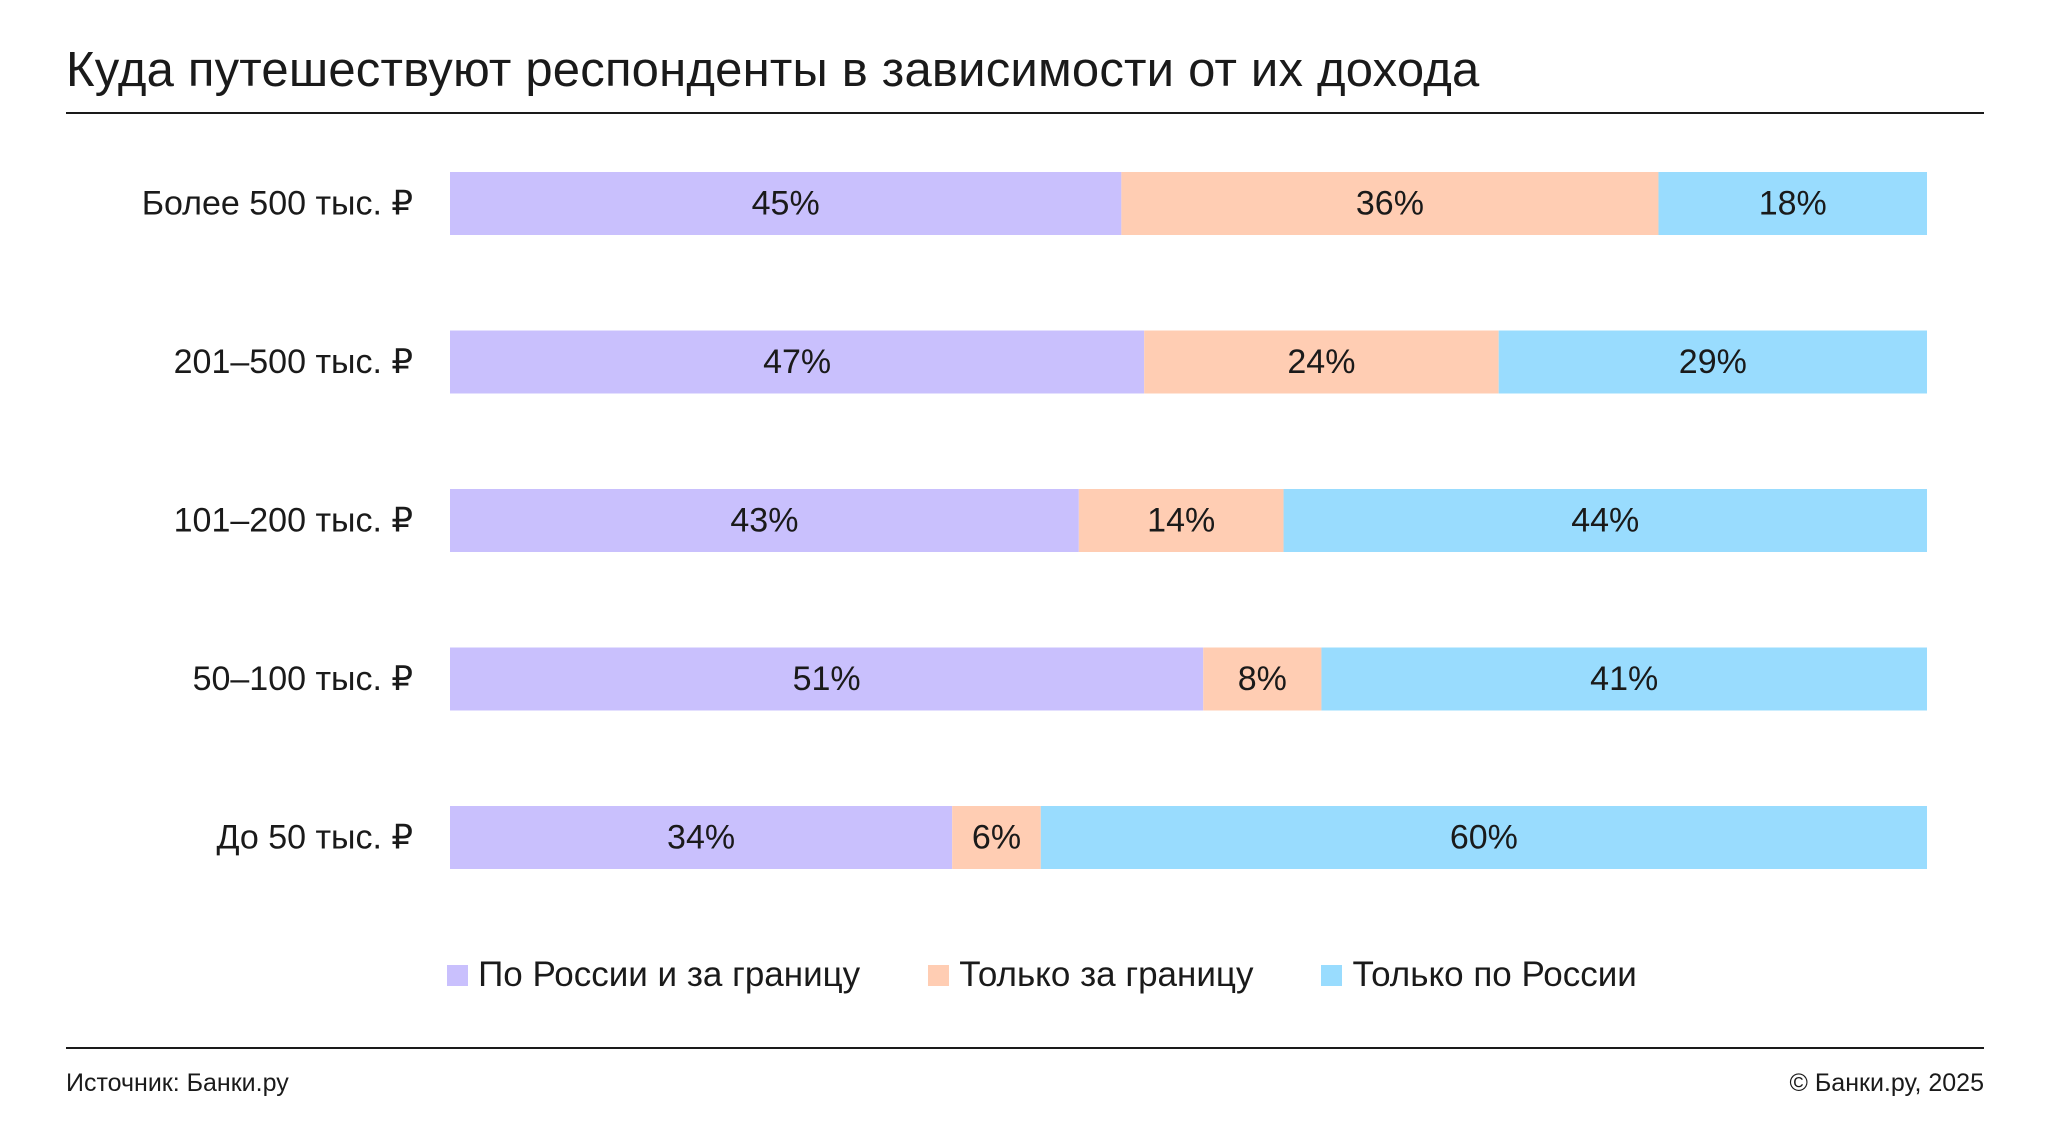 The width and height of the screenshot is (2049, 1146). What do you see at coordinates (177, 1083) in the screenshot?
I see `source-note: Источник: Банки.ру` at bounding box center [177, 1083].